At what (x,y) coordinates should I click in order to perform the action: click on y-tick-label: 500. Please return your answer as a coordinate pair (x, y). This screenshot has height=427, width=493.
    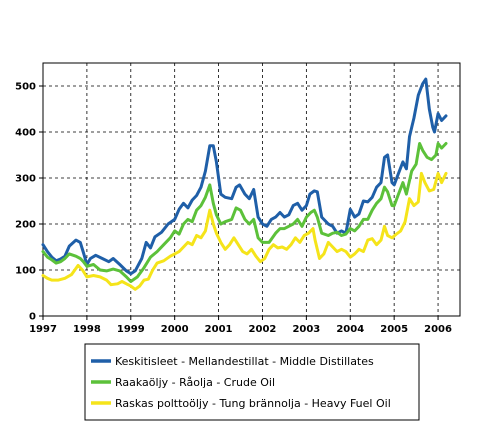
    Looking at the image, I should click on (25, 87).